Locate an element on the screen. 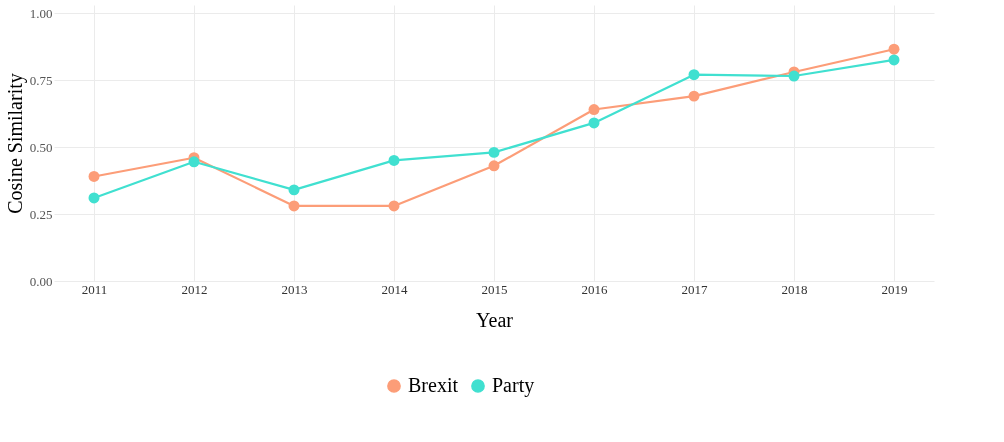  x-tick-label: 2015 is located at coordinates (494, 289).